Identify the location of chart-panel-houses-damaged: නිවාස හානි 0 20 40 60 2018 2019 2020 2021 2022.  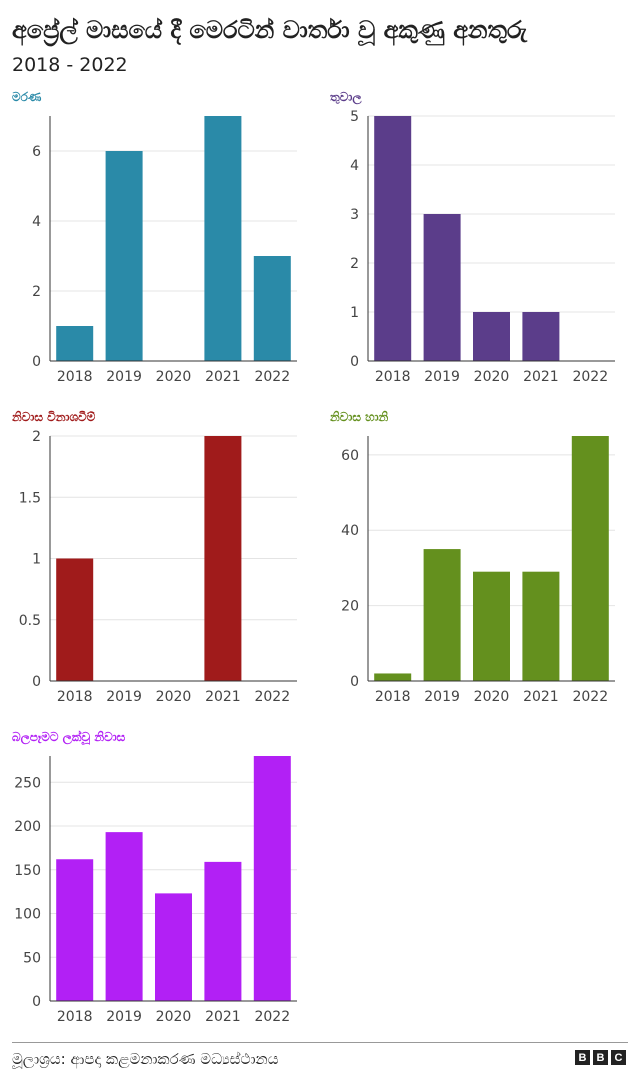
(480, 565).